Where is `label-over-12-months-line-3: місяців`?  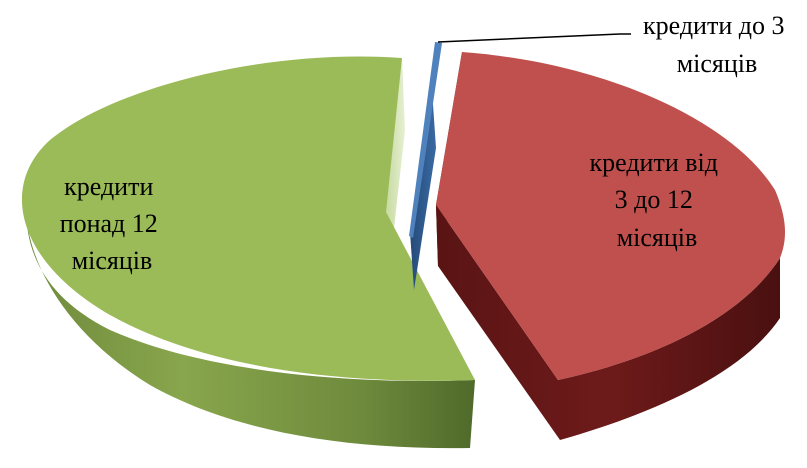
label-over-12-months-line-3: місяців is located at coordinates (112, 260).